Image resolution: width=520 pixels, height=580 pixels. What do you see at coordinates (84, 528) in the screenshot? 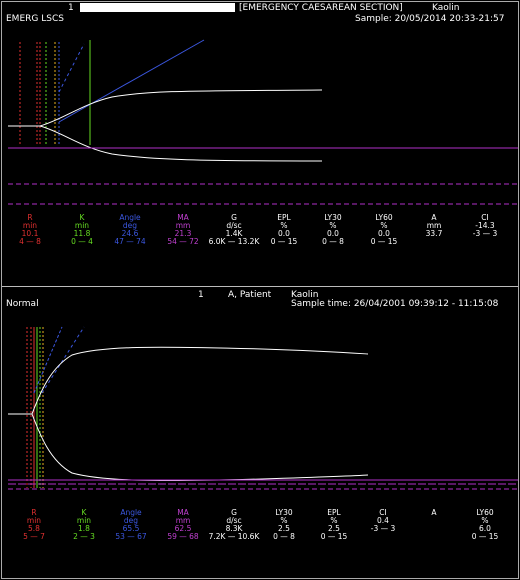
I see `param-value: 1.8` at bounding box center [84, 528].